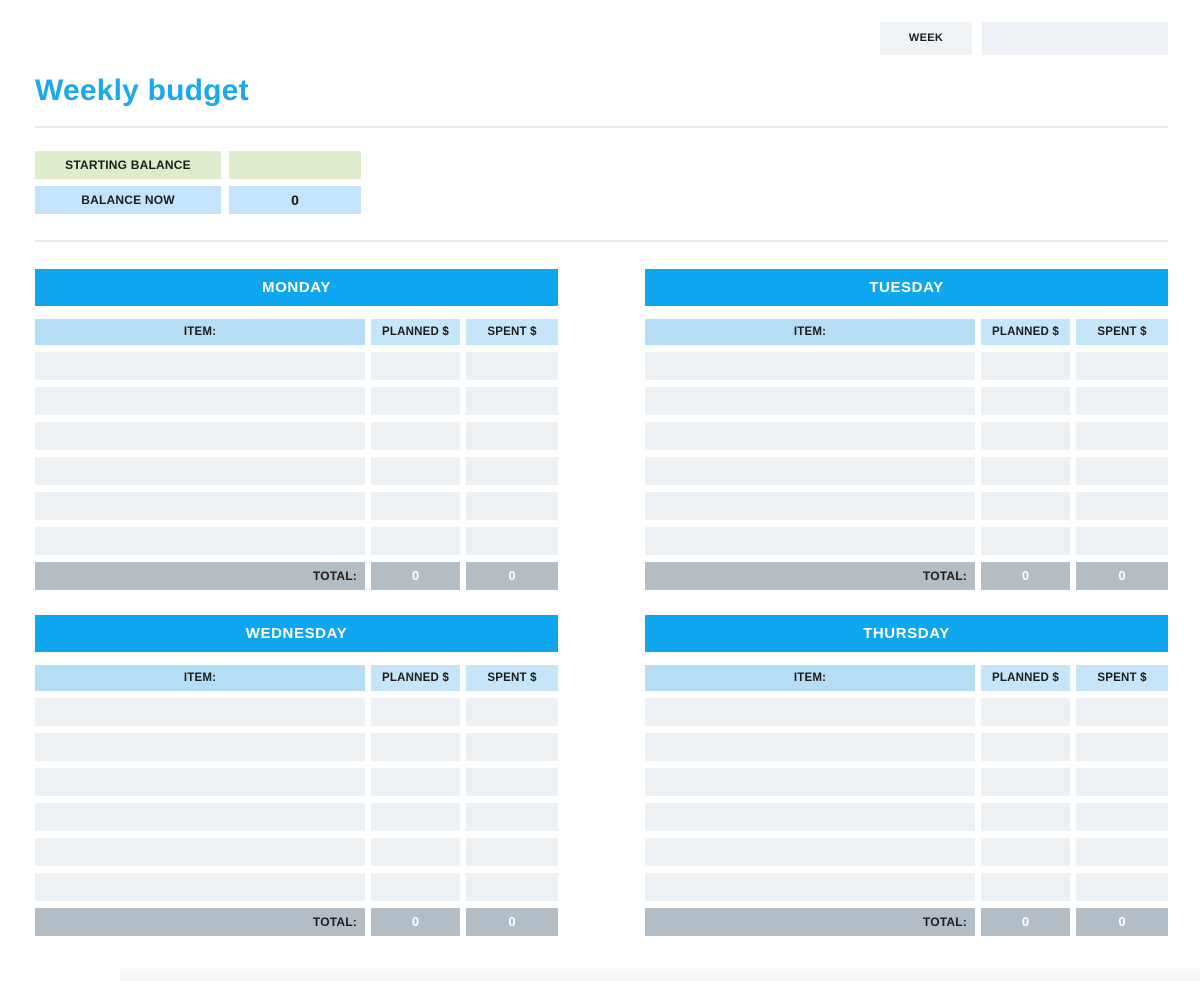 The height and width of the screenshot is (981, 1200). What do you see at coordinates (906, 678) in the screenshot?
I see `column-header-row: ITEM: PLANNED $ SPENT $` at bounding box center [906, 678].